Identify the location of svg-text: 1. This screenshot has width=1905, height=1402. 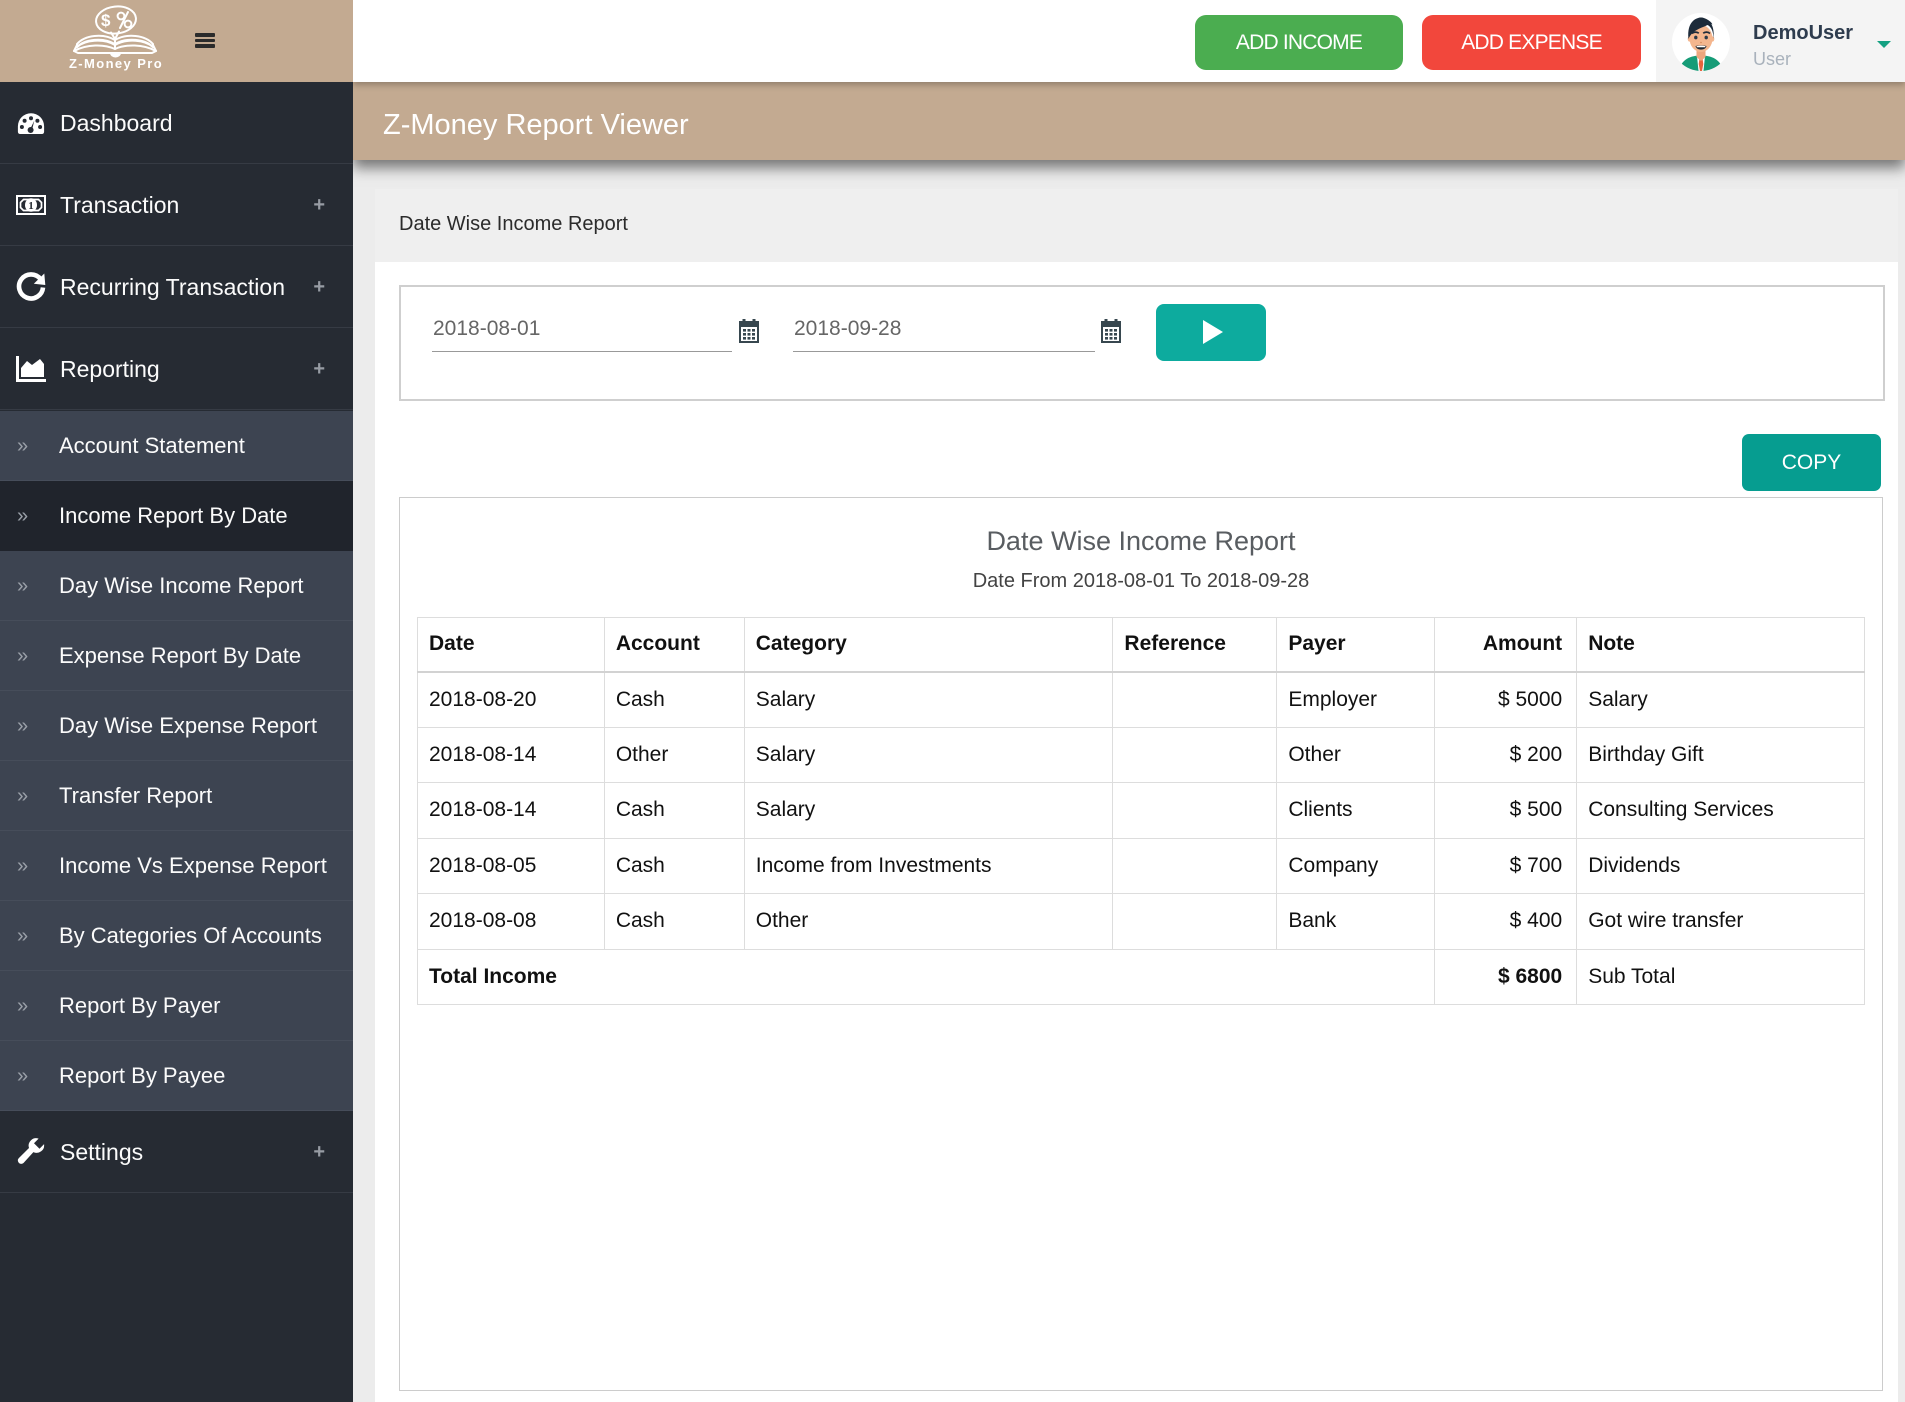
(31, 206).